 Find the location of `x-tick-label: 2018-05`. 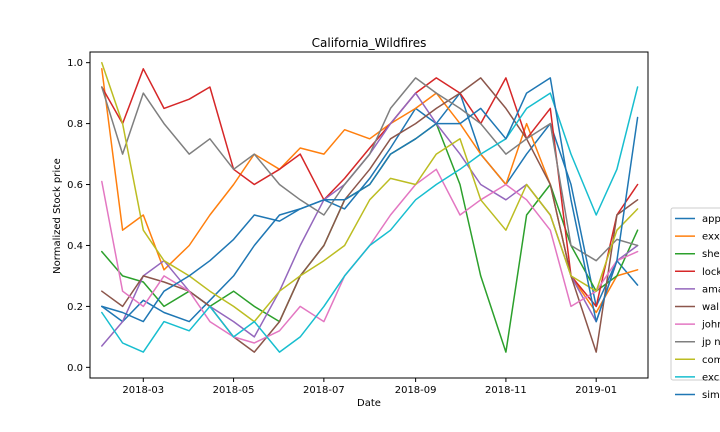

x-tick-label: 2018-05 is located at coordinates (234, 390).